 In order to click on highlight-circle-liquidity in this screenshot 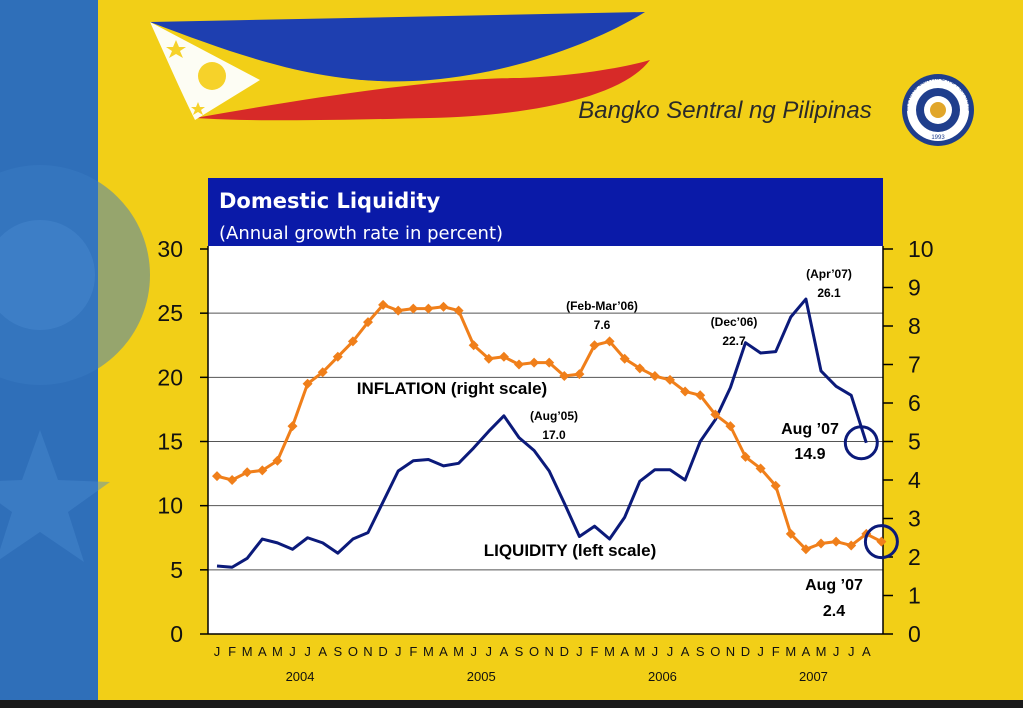, I will do `click(861, 443)`.